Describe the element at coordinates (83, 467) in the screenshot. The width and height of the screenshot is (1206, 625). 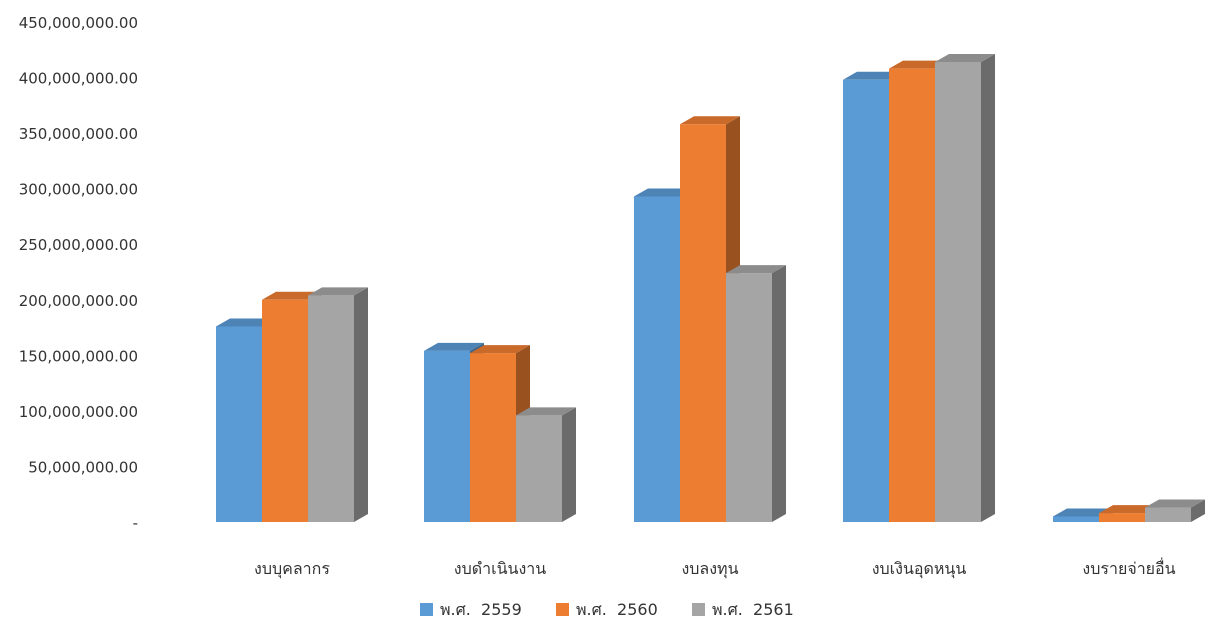
I see `y-tick-label: 50,000,000.00` at that location.